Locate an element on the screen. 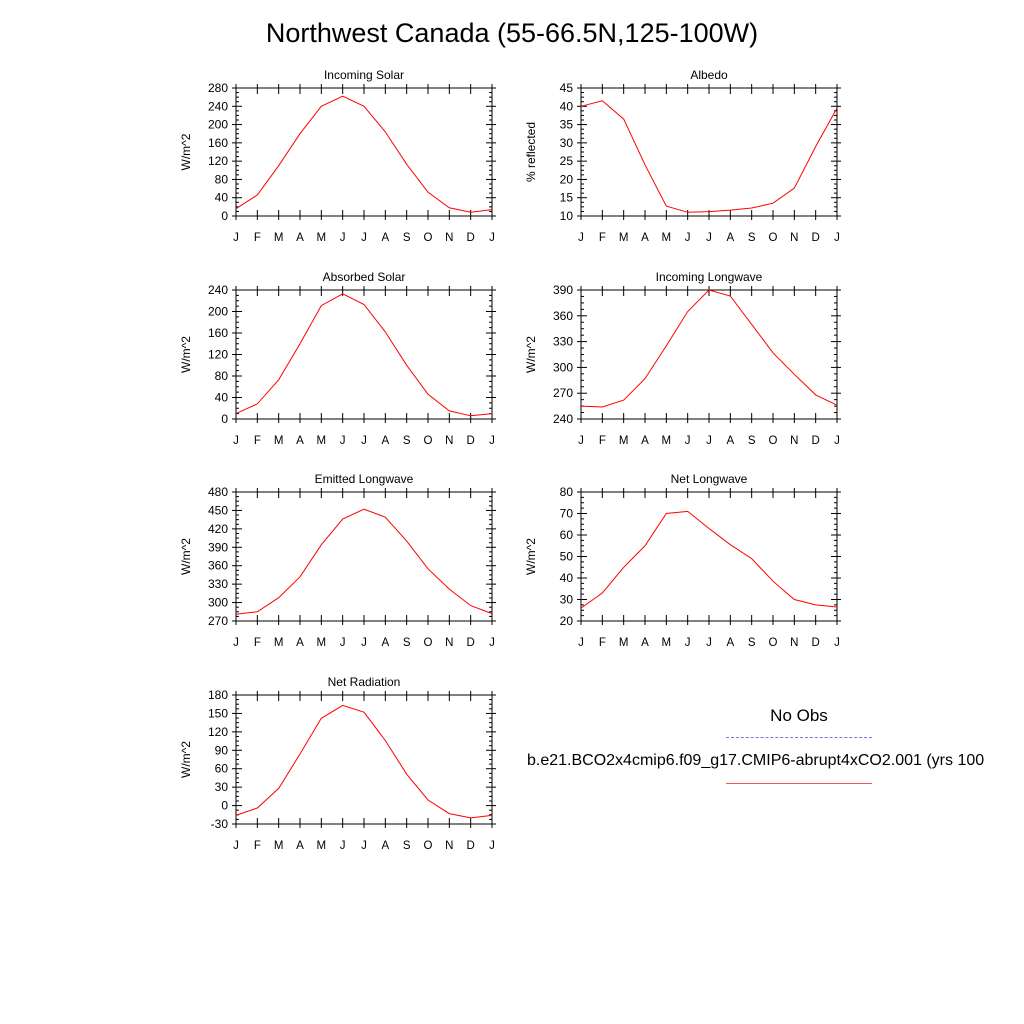  y-tick-label: 70 is located at coordinates (567, 514).